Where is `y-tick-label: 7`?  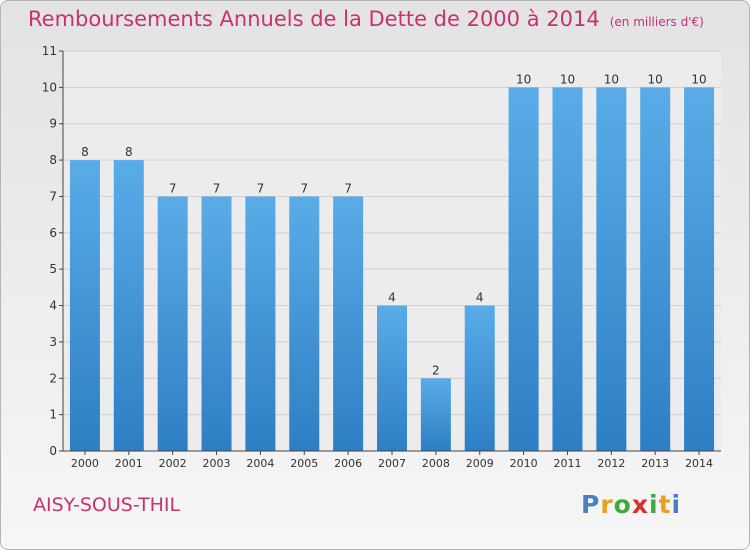 y-tick-label: 7 is located at coordinates (53, 196).